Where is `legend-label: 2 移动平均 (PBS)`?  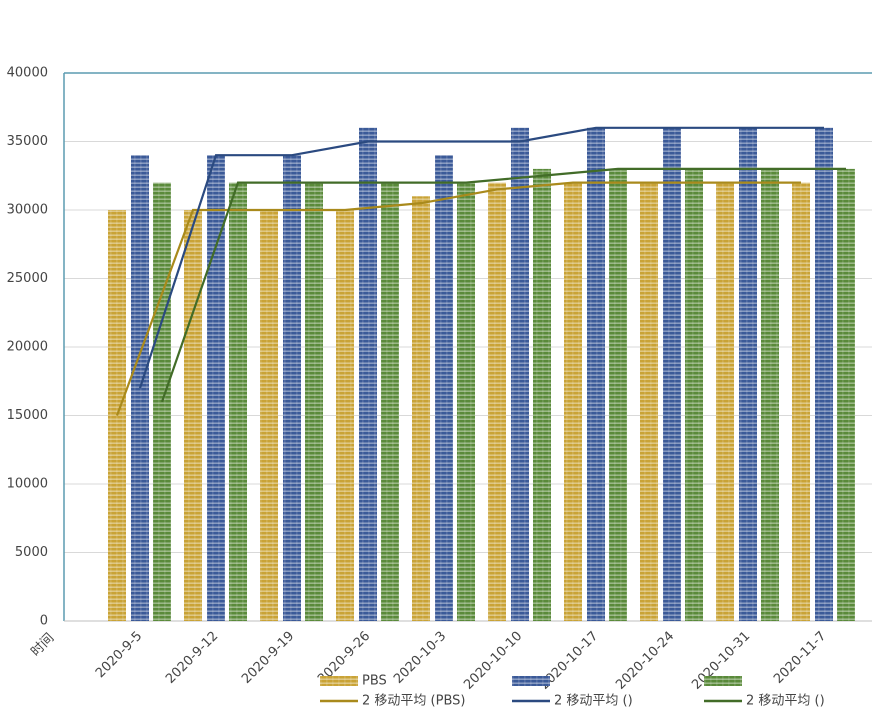 legend-label: 2 移动平均 (PBS) is located at coordinates (413, 701).